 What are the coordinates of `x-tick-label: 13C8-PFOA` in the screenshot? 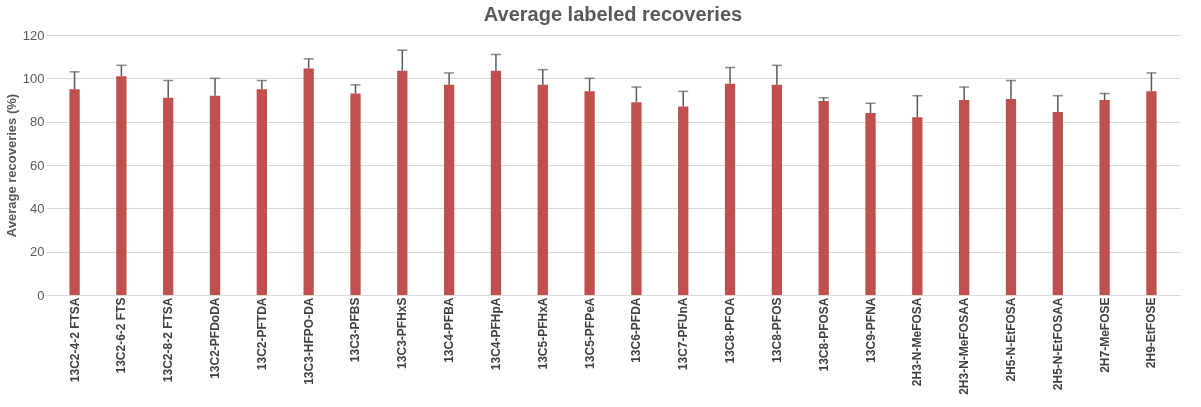 It's located at (730, 330).